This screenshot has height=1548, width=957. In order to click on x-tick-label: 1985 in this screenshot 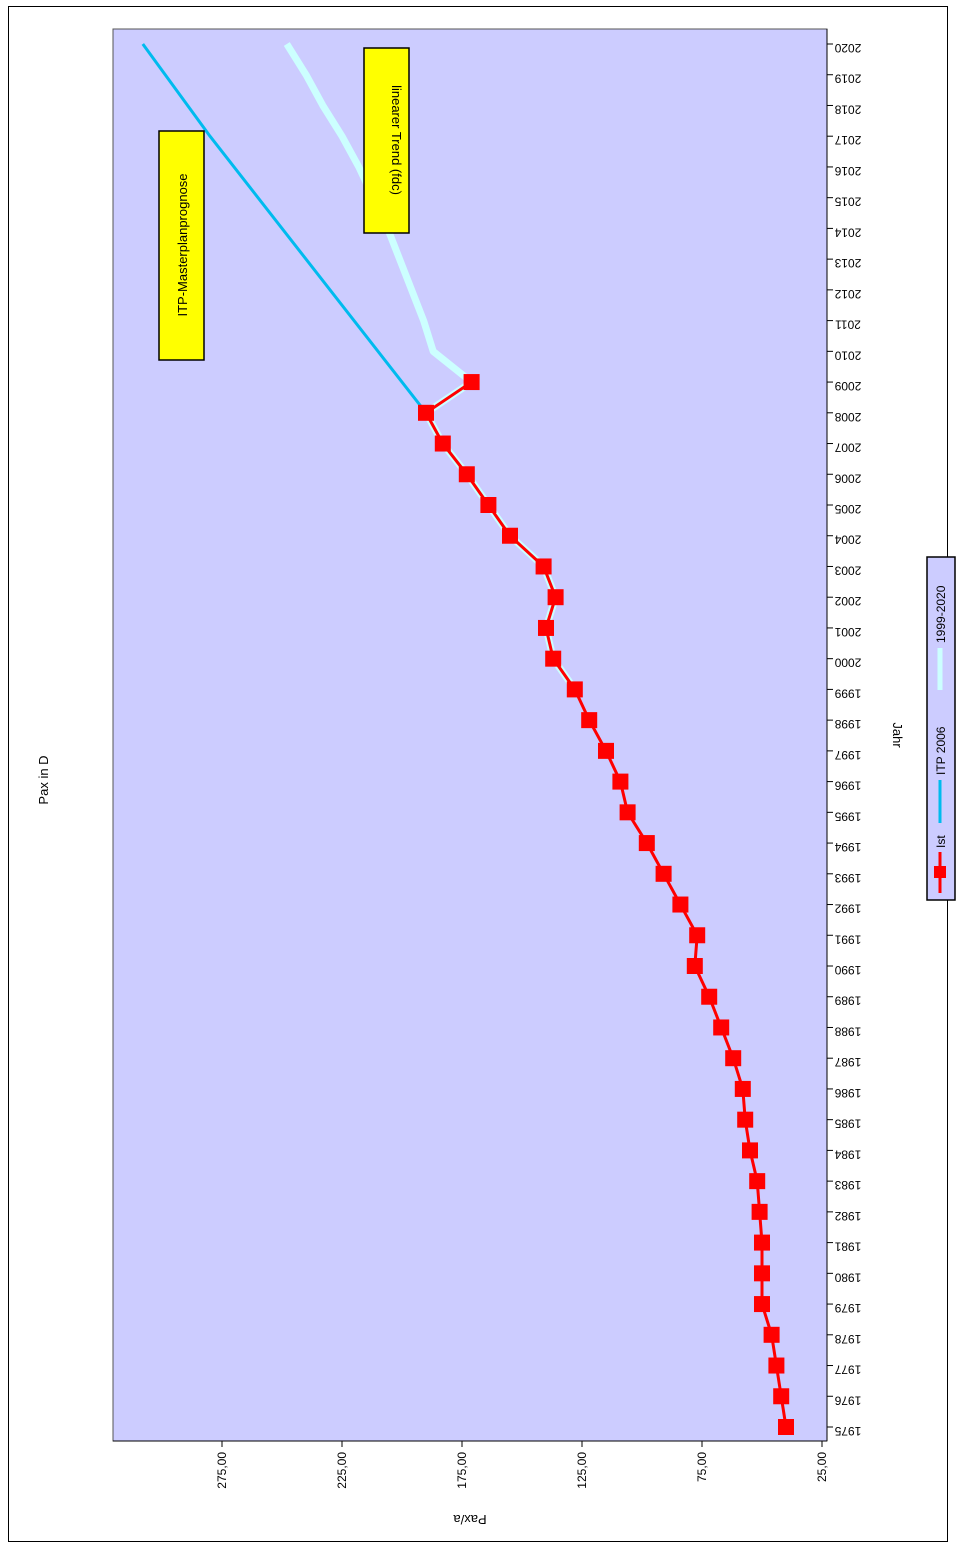, I will do `click(847, 1124)`.